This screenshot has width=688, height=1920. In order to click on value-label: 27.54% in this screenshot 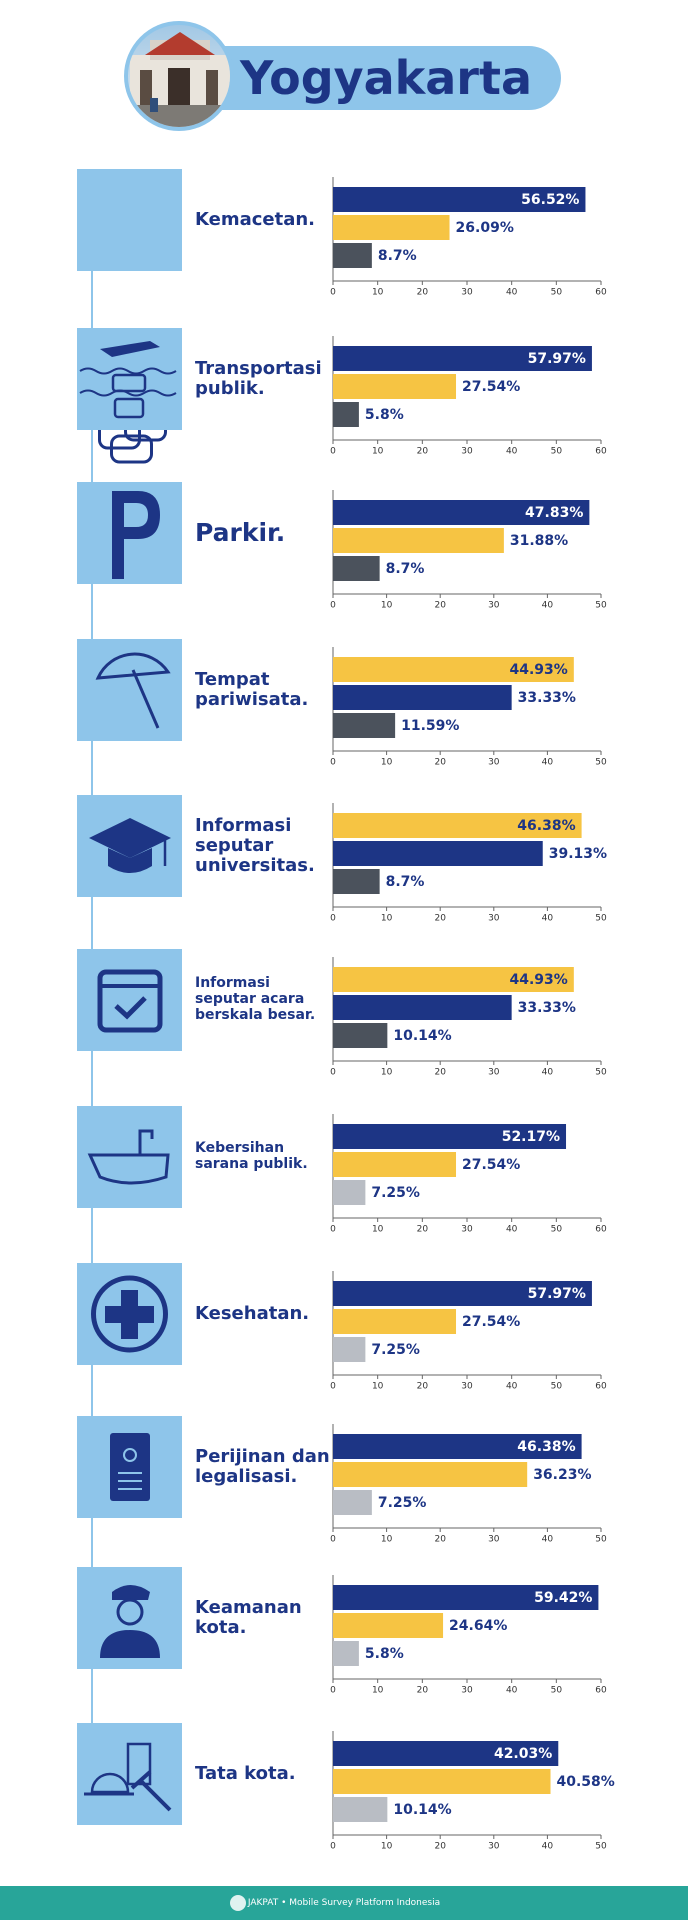, I will do `click(491, 1322)`.